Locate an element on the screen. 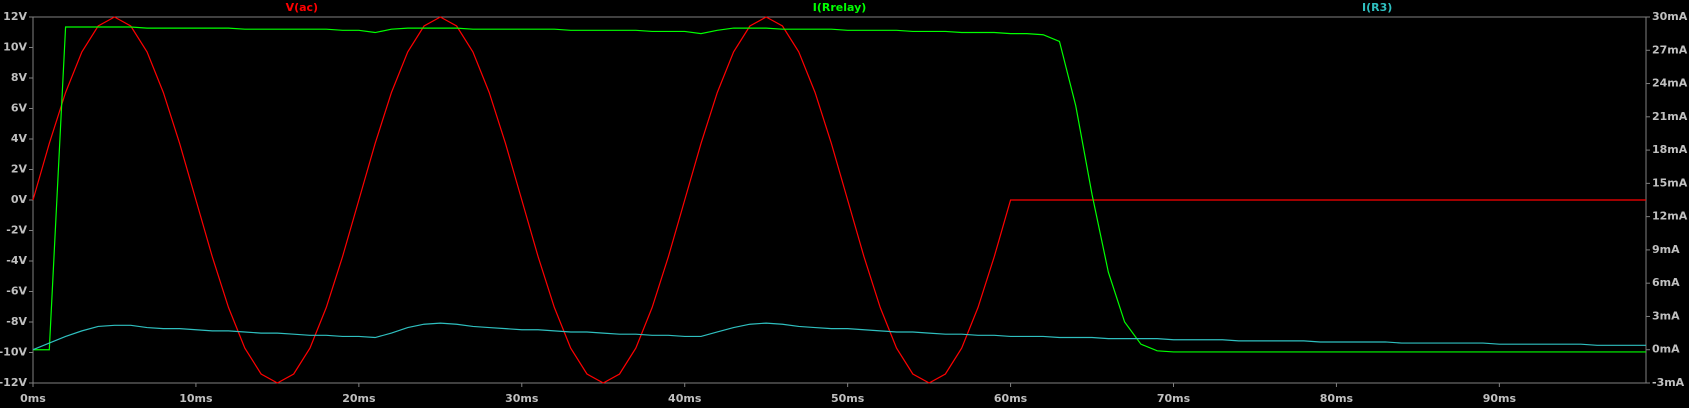  series-line is located at coordinates (839, 336).